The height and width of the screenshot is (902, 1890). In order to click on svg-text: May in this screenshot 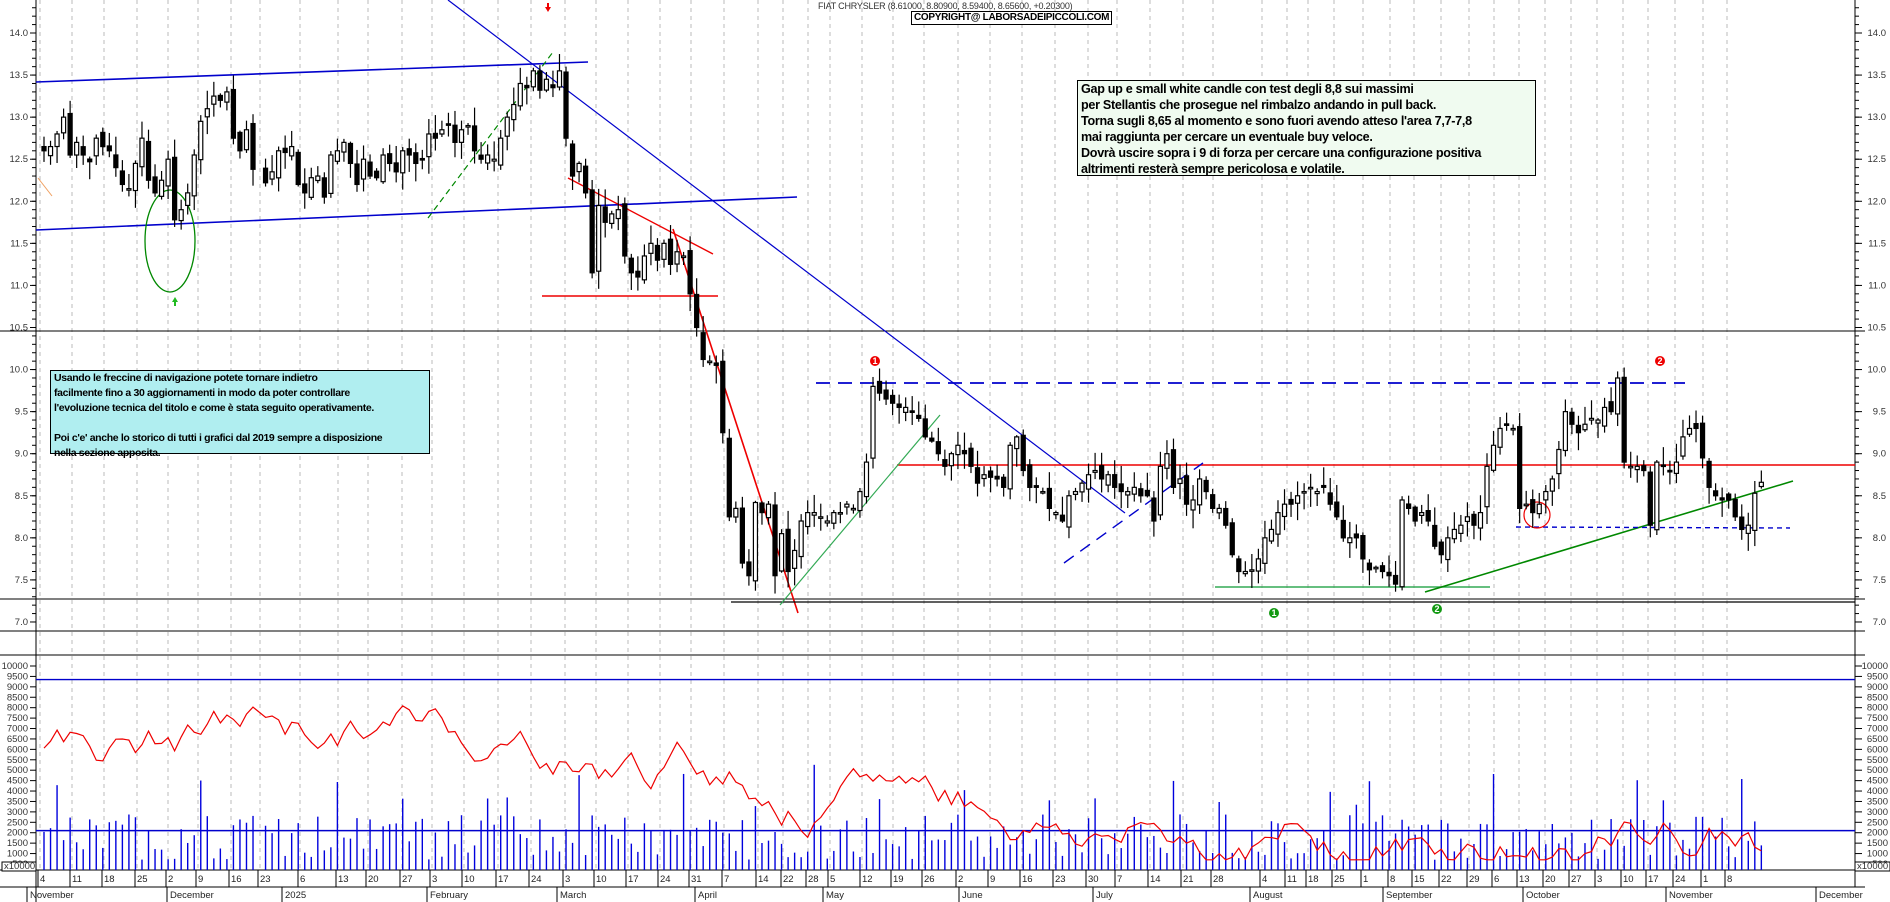, I will do `click(835, 895)`.